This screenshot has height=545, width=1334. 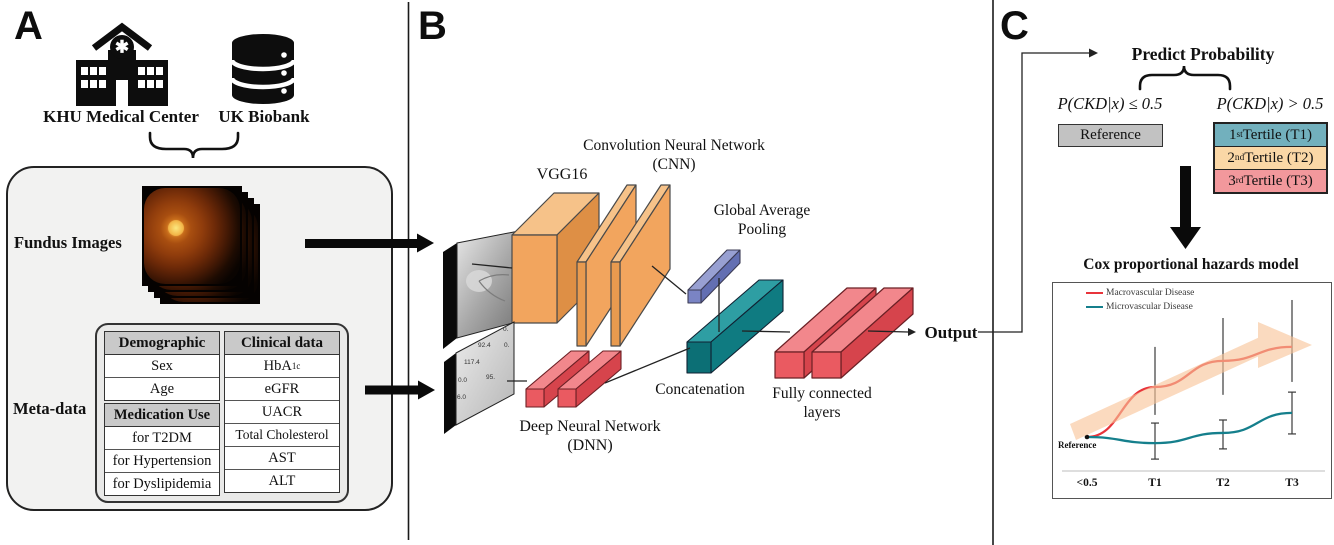 I want to click on dnn-abbrev-label: (DNN), so click(x=590, y=445).